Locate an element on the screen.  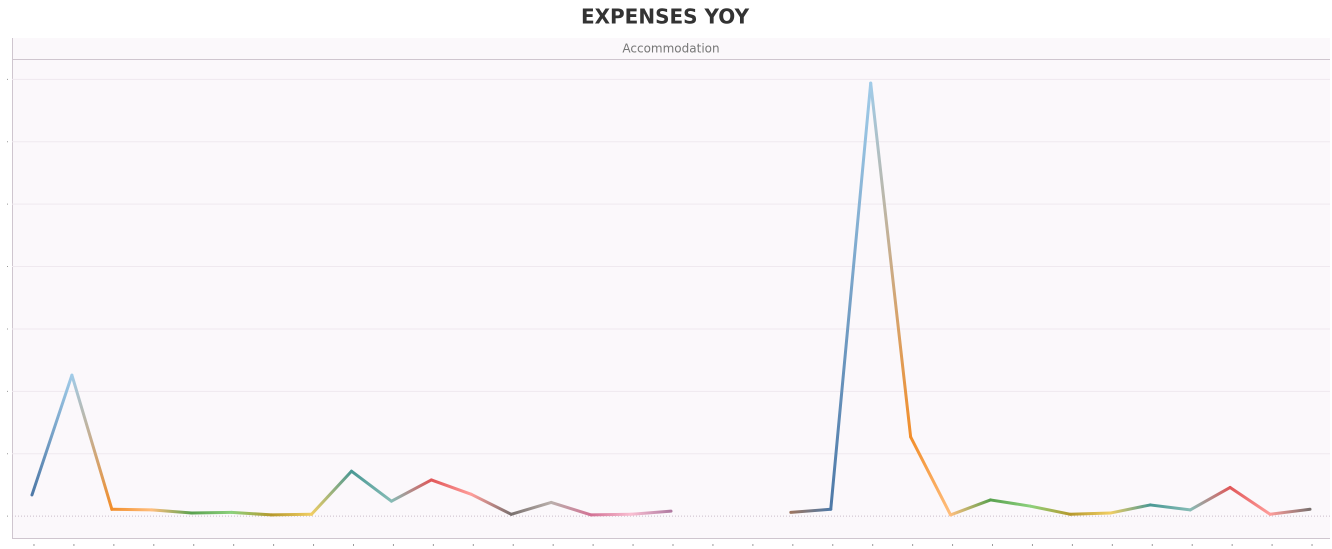
panel-title: Accommodation is located at coordinates (670, 49).